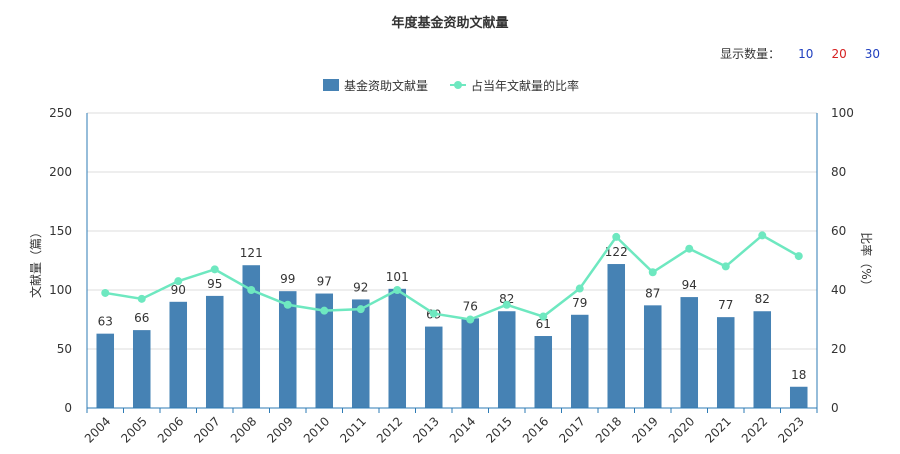  I want to click on x-tick-label: 2022, so click(754, 429).